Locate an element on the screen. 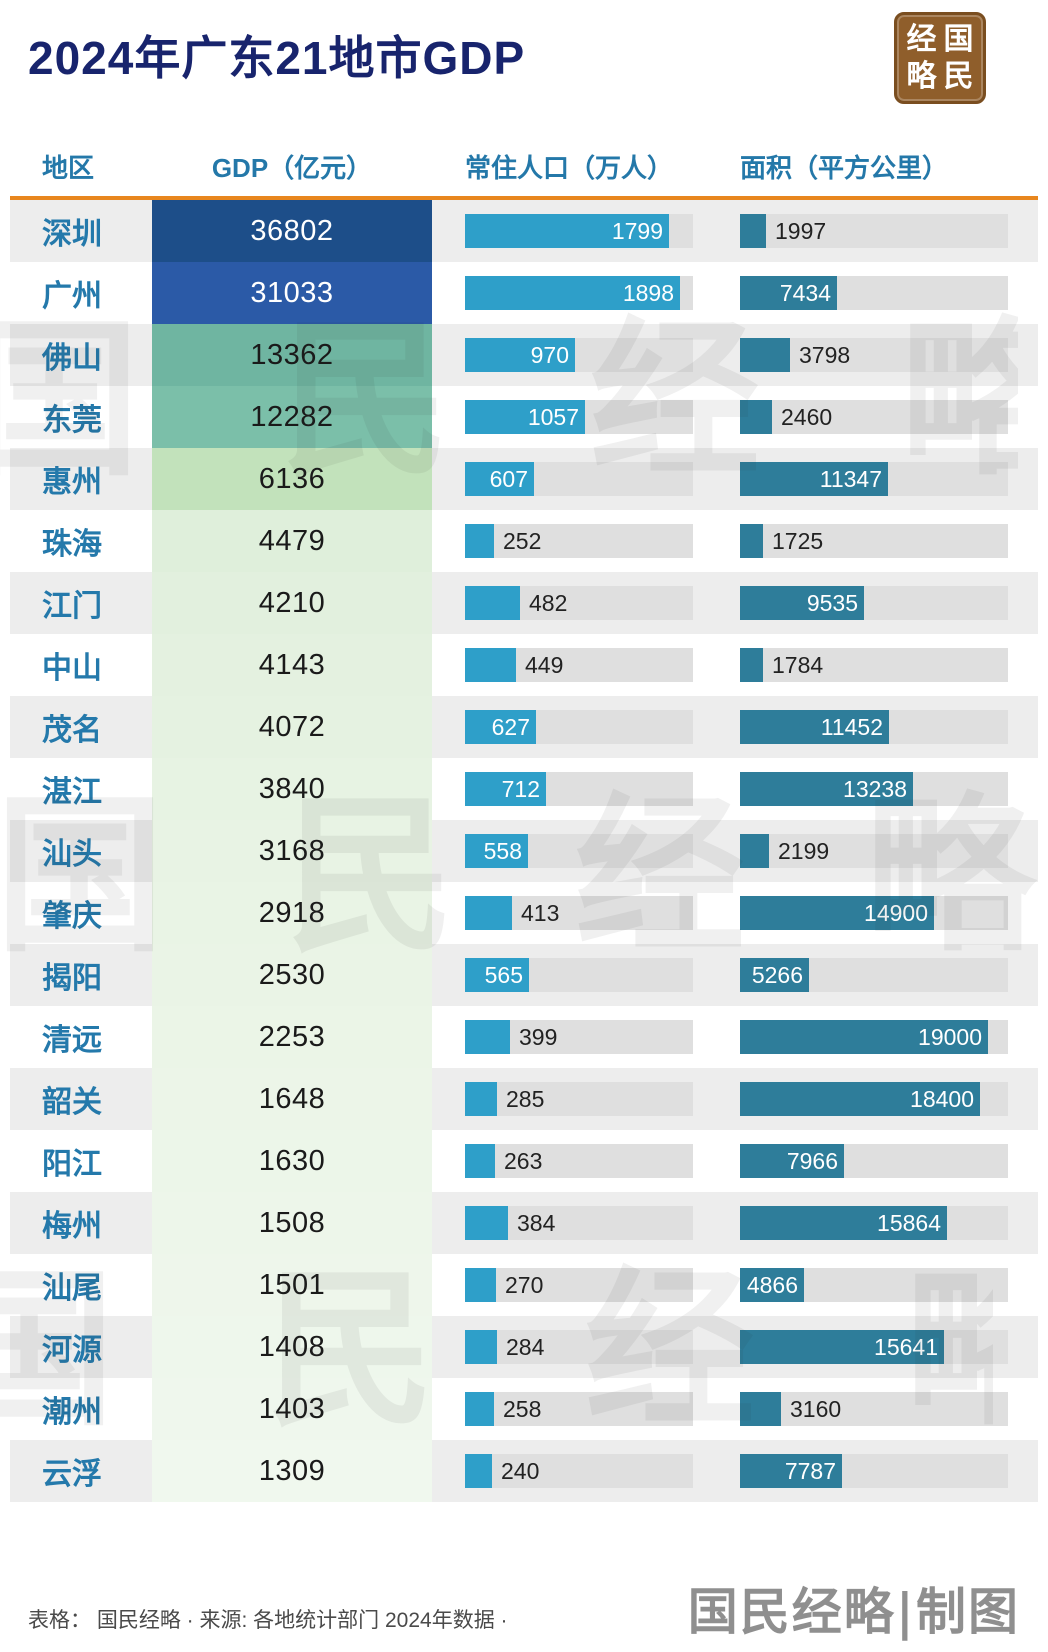 The height and width of the screenshot is (1652, 1048). population-cell: 558 is located at coordinates (566, 851).